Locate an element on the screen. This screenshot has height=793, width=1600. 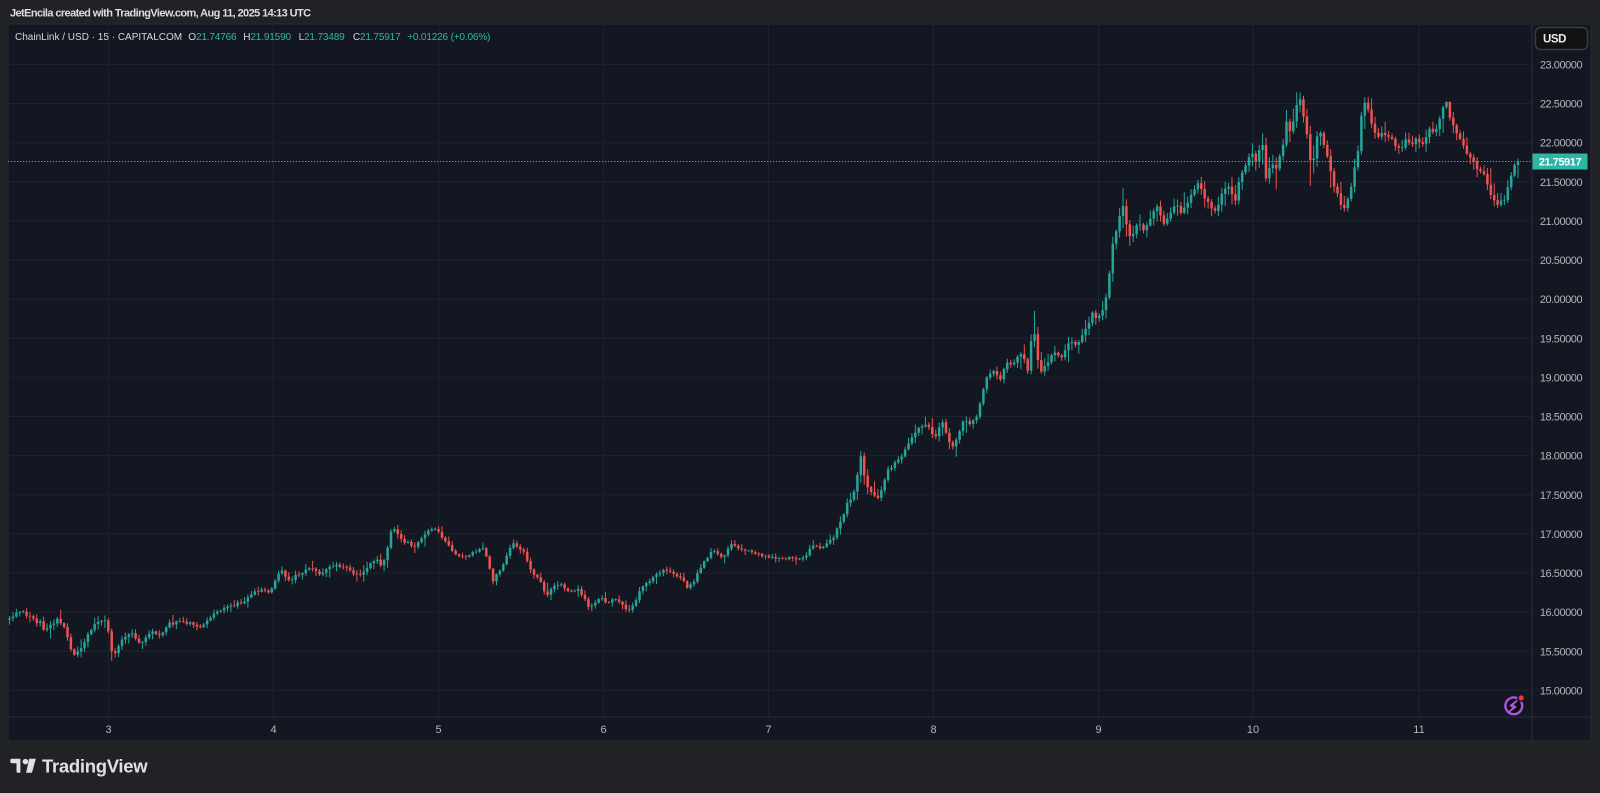
svg-text: 20.00000 is located at coordinates (1561, 300).